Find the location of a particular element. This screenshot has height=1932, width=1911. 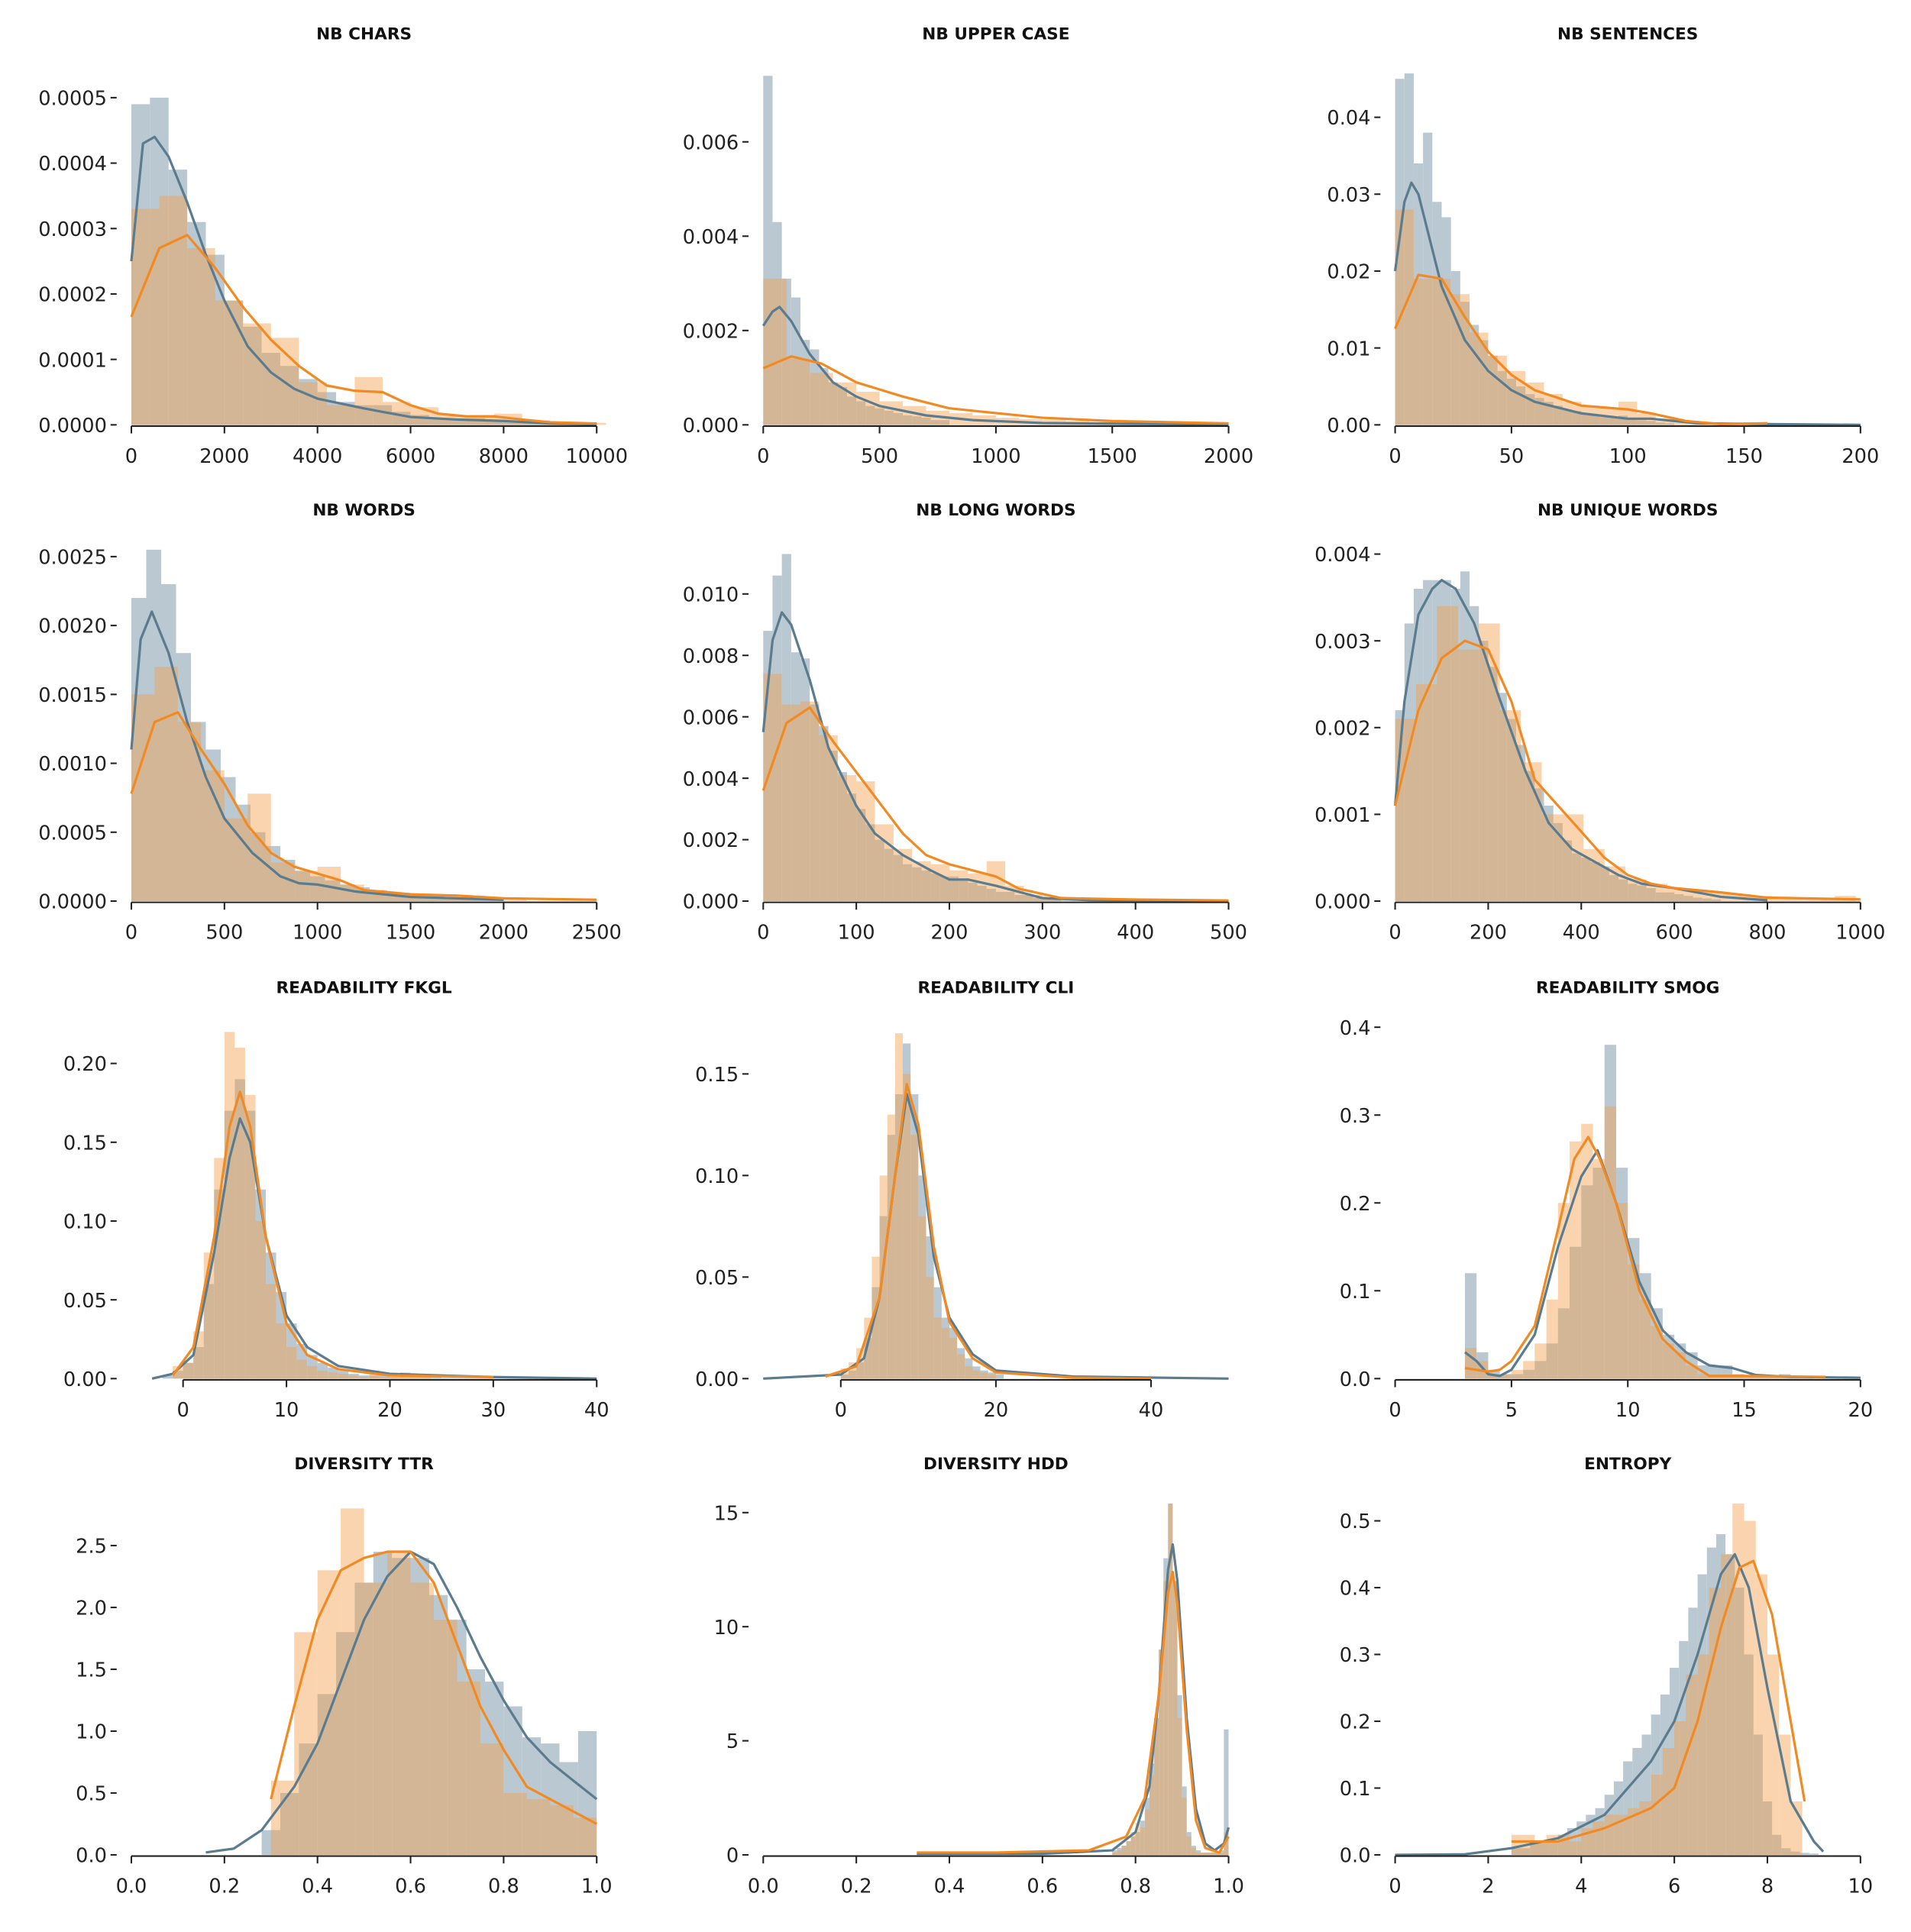

x-tick-label: 10000 is located at coordinates (596, 456).